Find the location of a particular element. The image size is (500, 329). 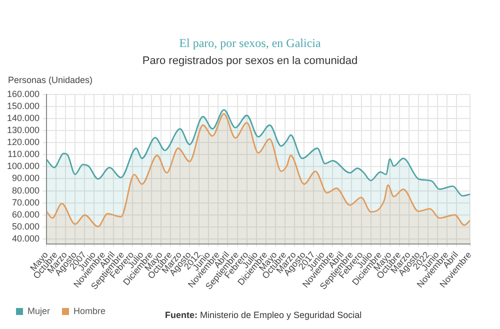

y-axis-title: Personas (Unidades) is located at coordinates (50, 80).